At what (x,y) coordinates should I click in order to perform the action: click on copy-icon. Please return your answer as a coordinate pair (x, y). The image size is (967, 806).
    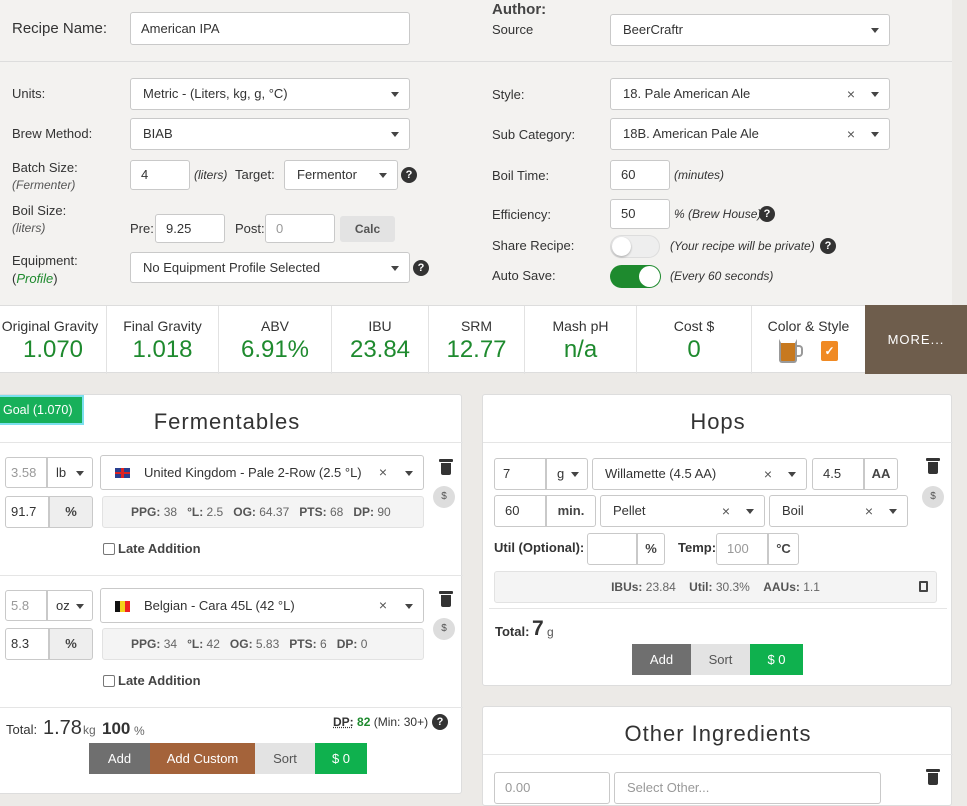
    Looking at the image, I should click on (923, 586).